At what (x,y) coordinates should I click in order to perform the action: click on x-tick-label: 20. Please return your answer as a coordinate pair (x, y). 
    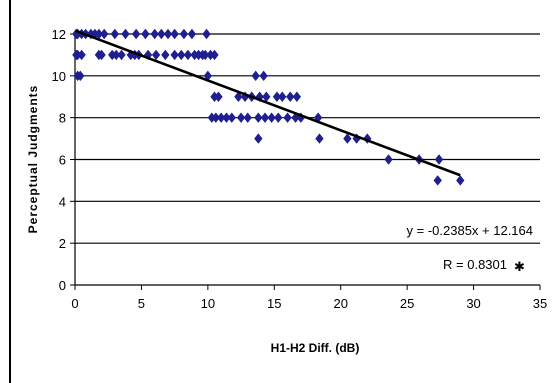
    Looking at the image, I should click on (340, 303).